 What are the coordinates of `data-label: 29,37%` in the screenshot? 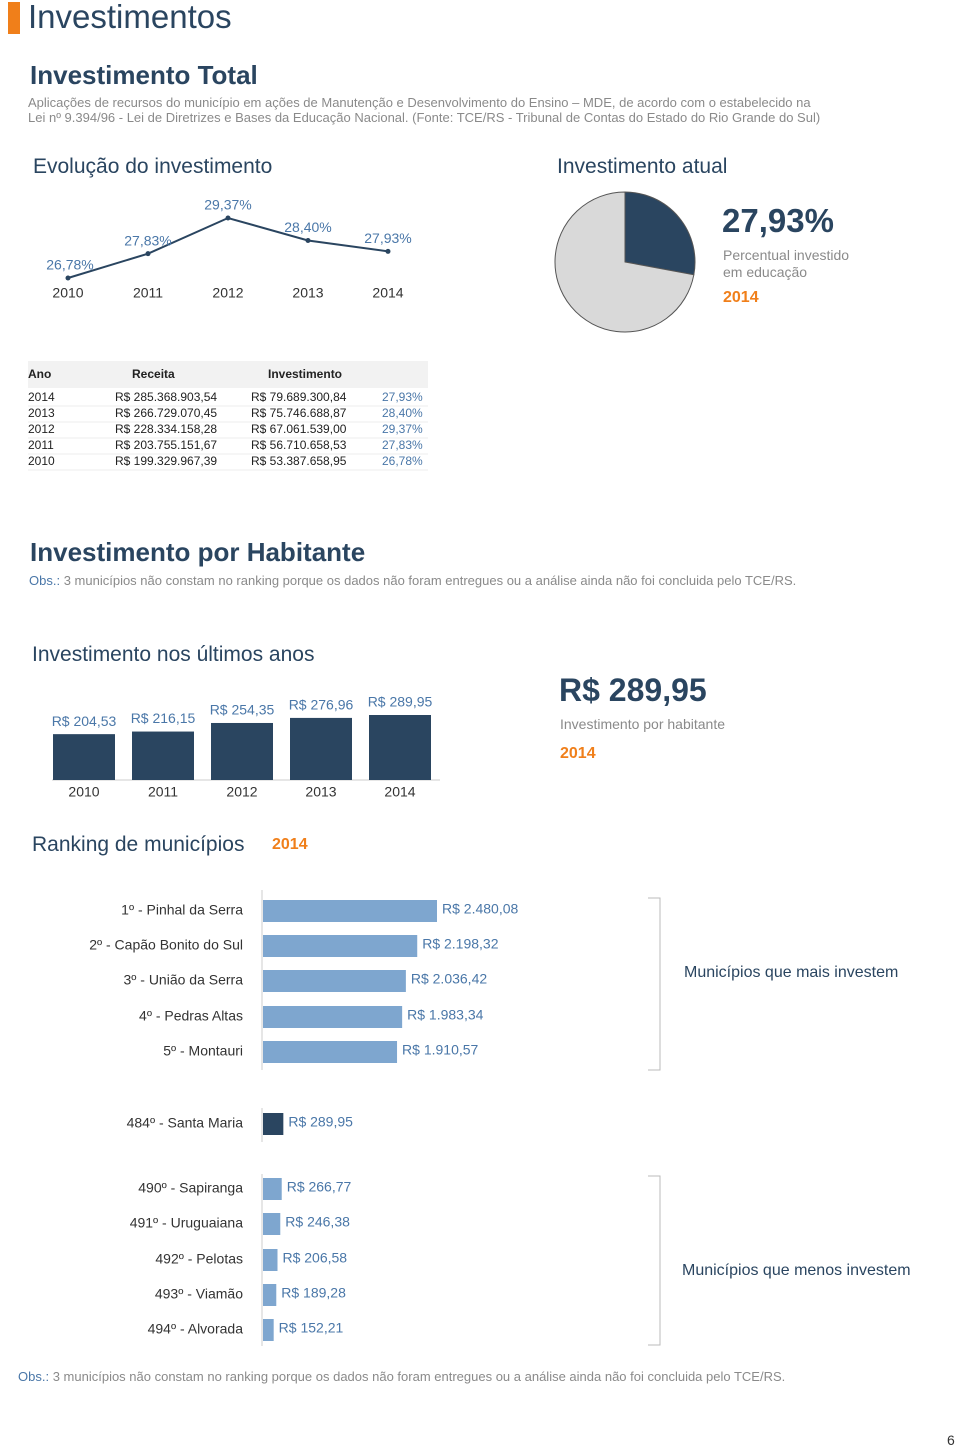 It's located at (227, 205).